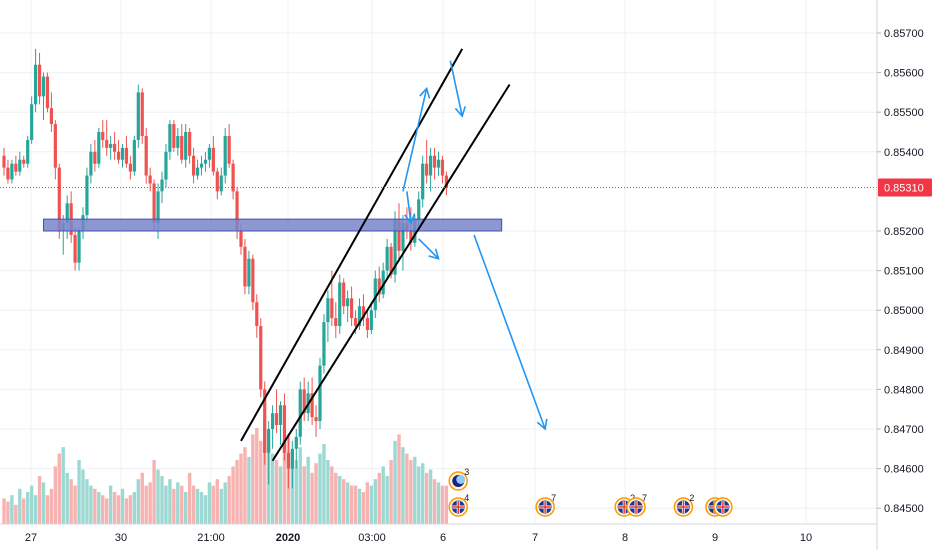 The width and height of the screenshot is (932, 555). Describe the element at coordinates (904, 470) in the screenshot. I see `price-tick-label: 0.84600` at that location.